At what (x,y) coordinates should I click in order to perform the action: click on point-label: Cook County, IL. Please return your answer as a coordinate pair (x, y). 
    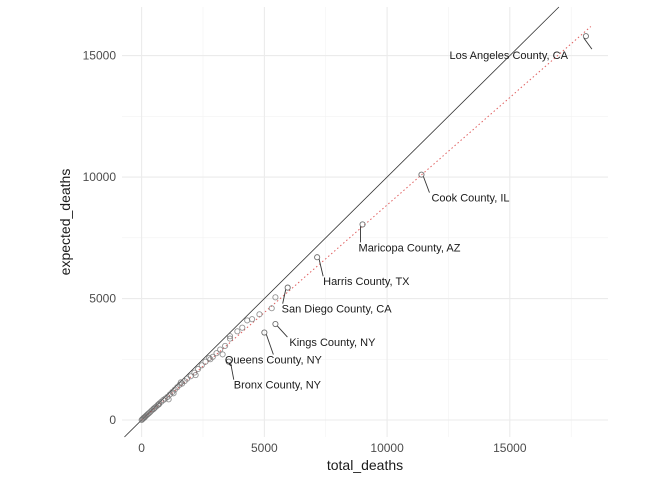
    Looking at the image, I should click on (470, 199).